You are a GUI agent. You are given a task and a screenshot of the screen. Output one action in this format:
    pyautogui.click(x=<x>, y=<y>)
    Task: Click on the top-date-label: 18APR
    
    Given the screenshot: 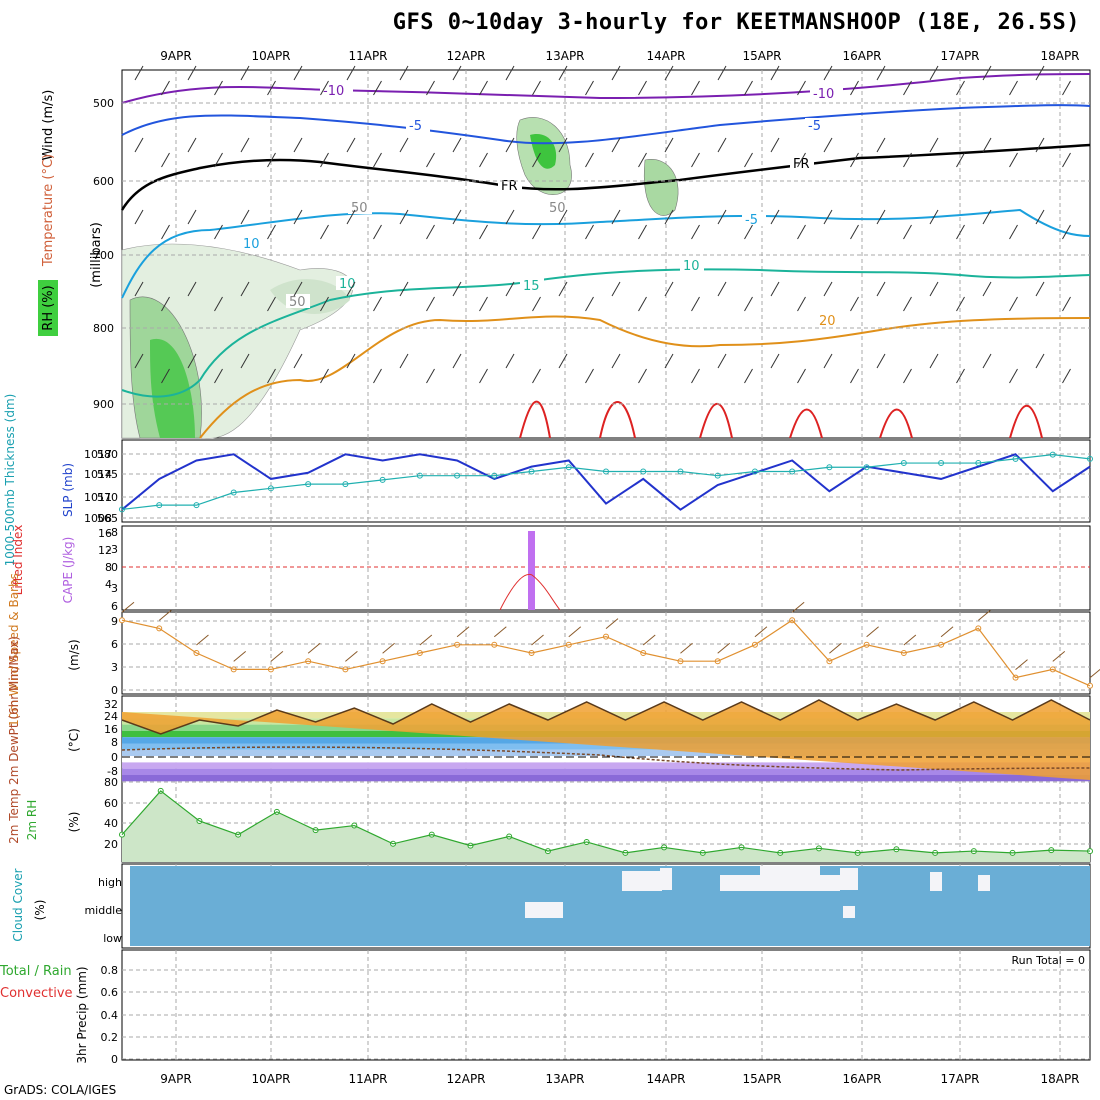 What is the action you would take?
    pyautogui.click(x=1059, y=56)
    